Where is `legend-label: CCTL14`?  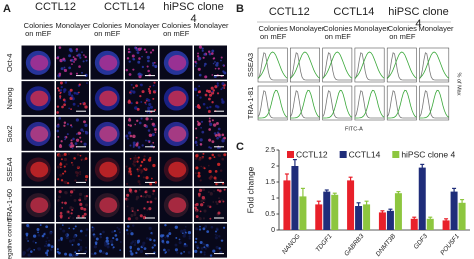 legend-label: CCTL14 is located at coordinates (365, 154).